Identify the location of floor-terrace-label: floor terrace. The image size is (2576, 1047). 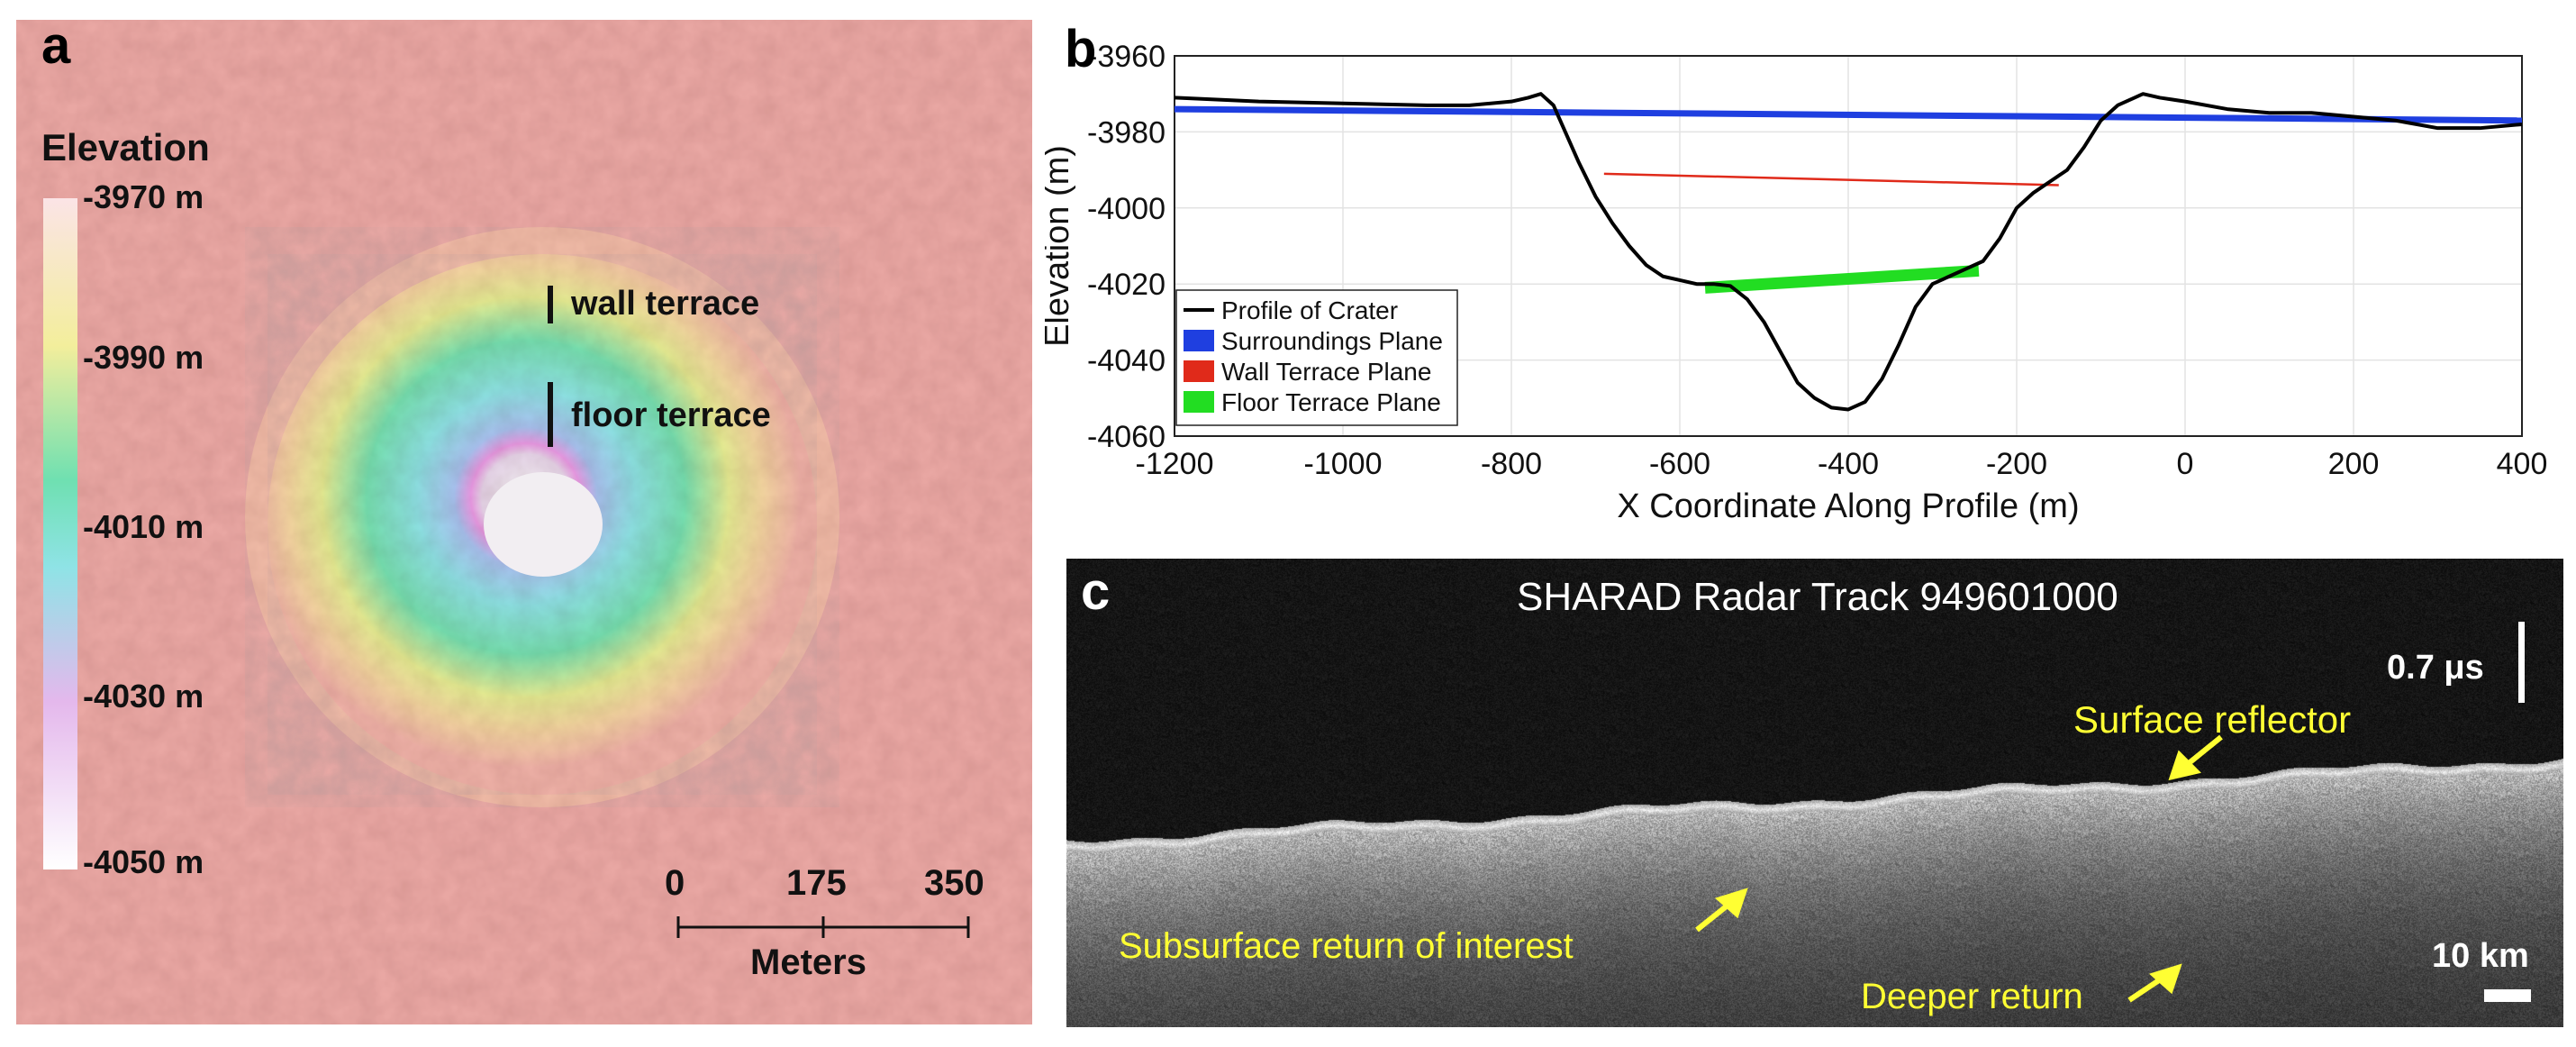
(671, 415).